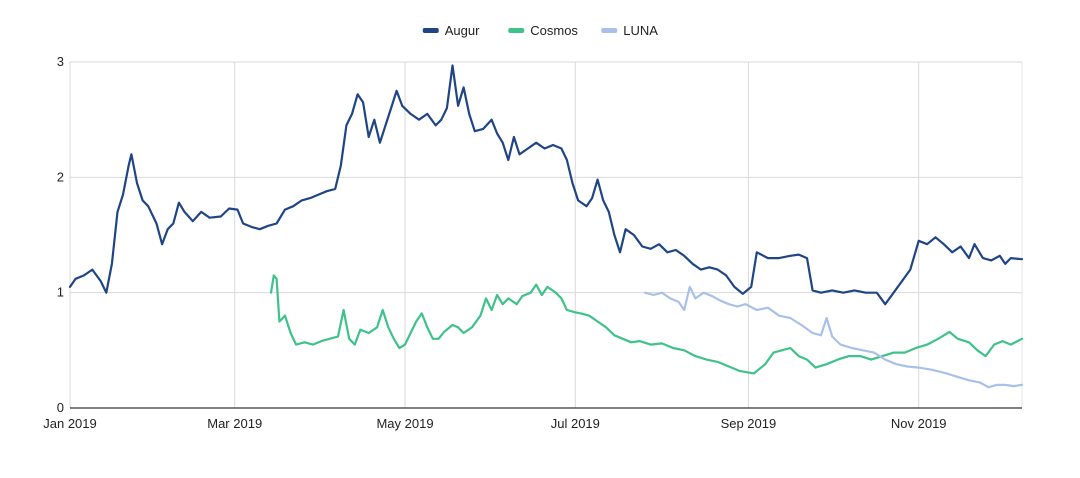 The height and width of the screenshot is (478, 1080). I want to click on x-tick-label: Jul 2019, so click(575, 423).